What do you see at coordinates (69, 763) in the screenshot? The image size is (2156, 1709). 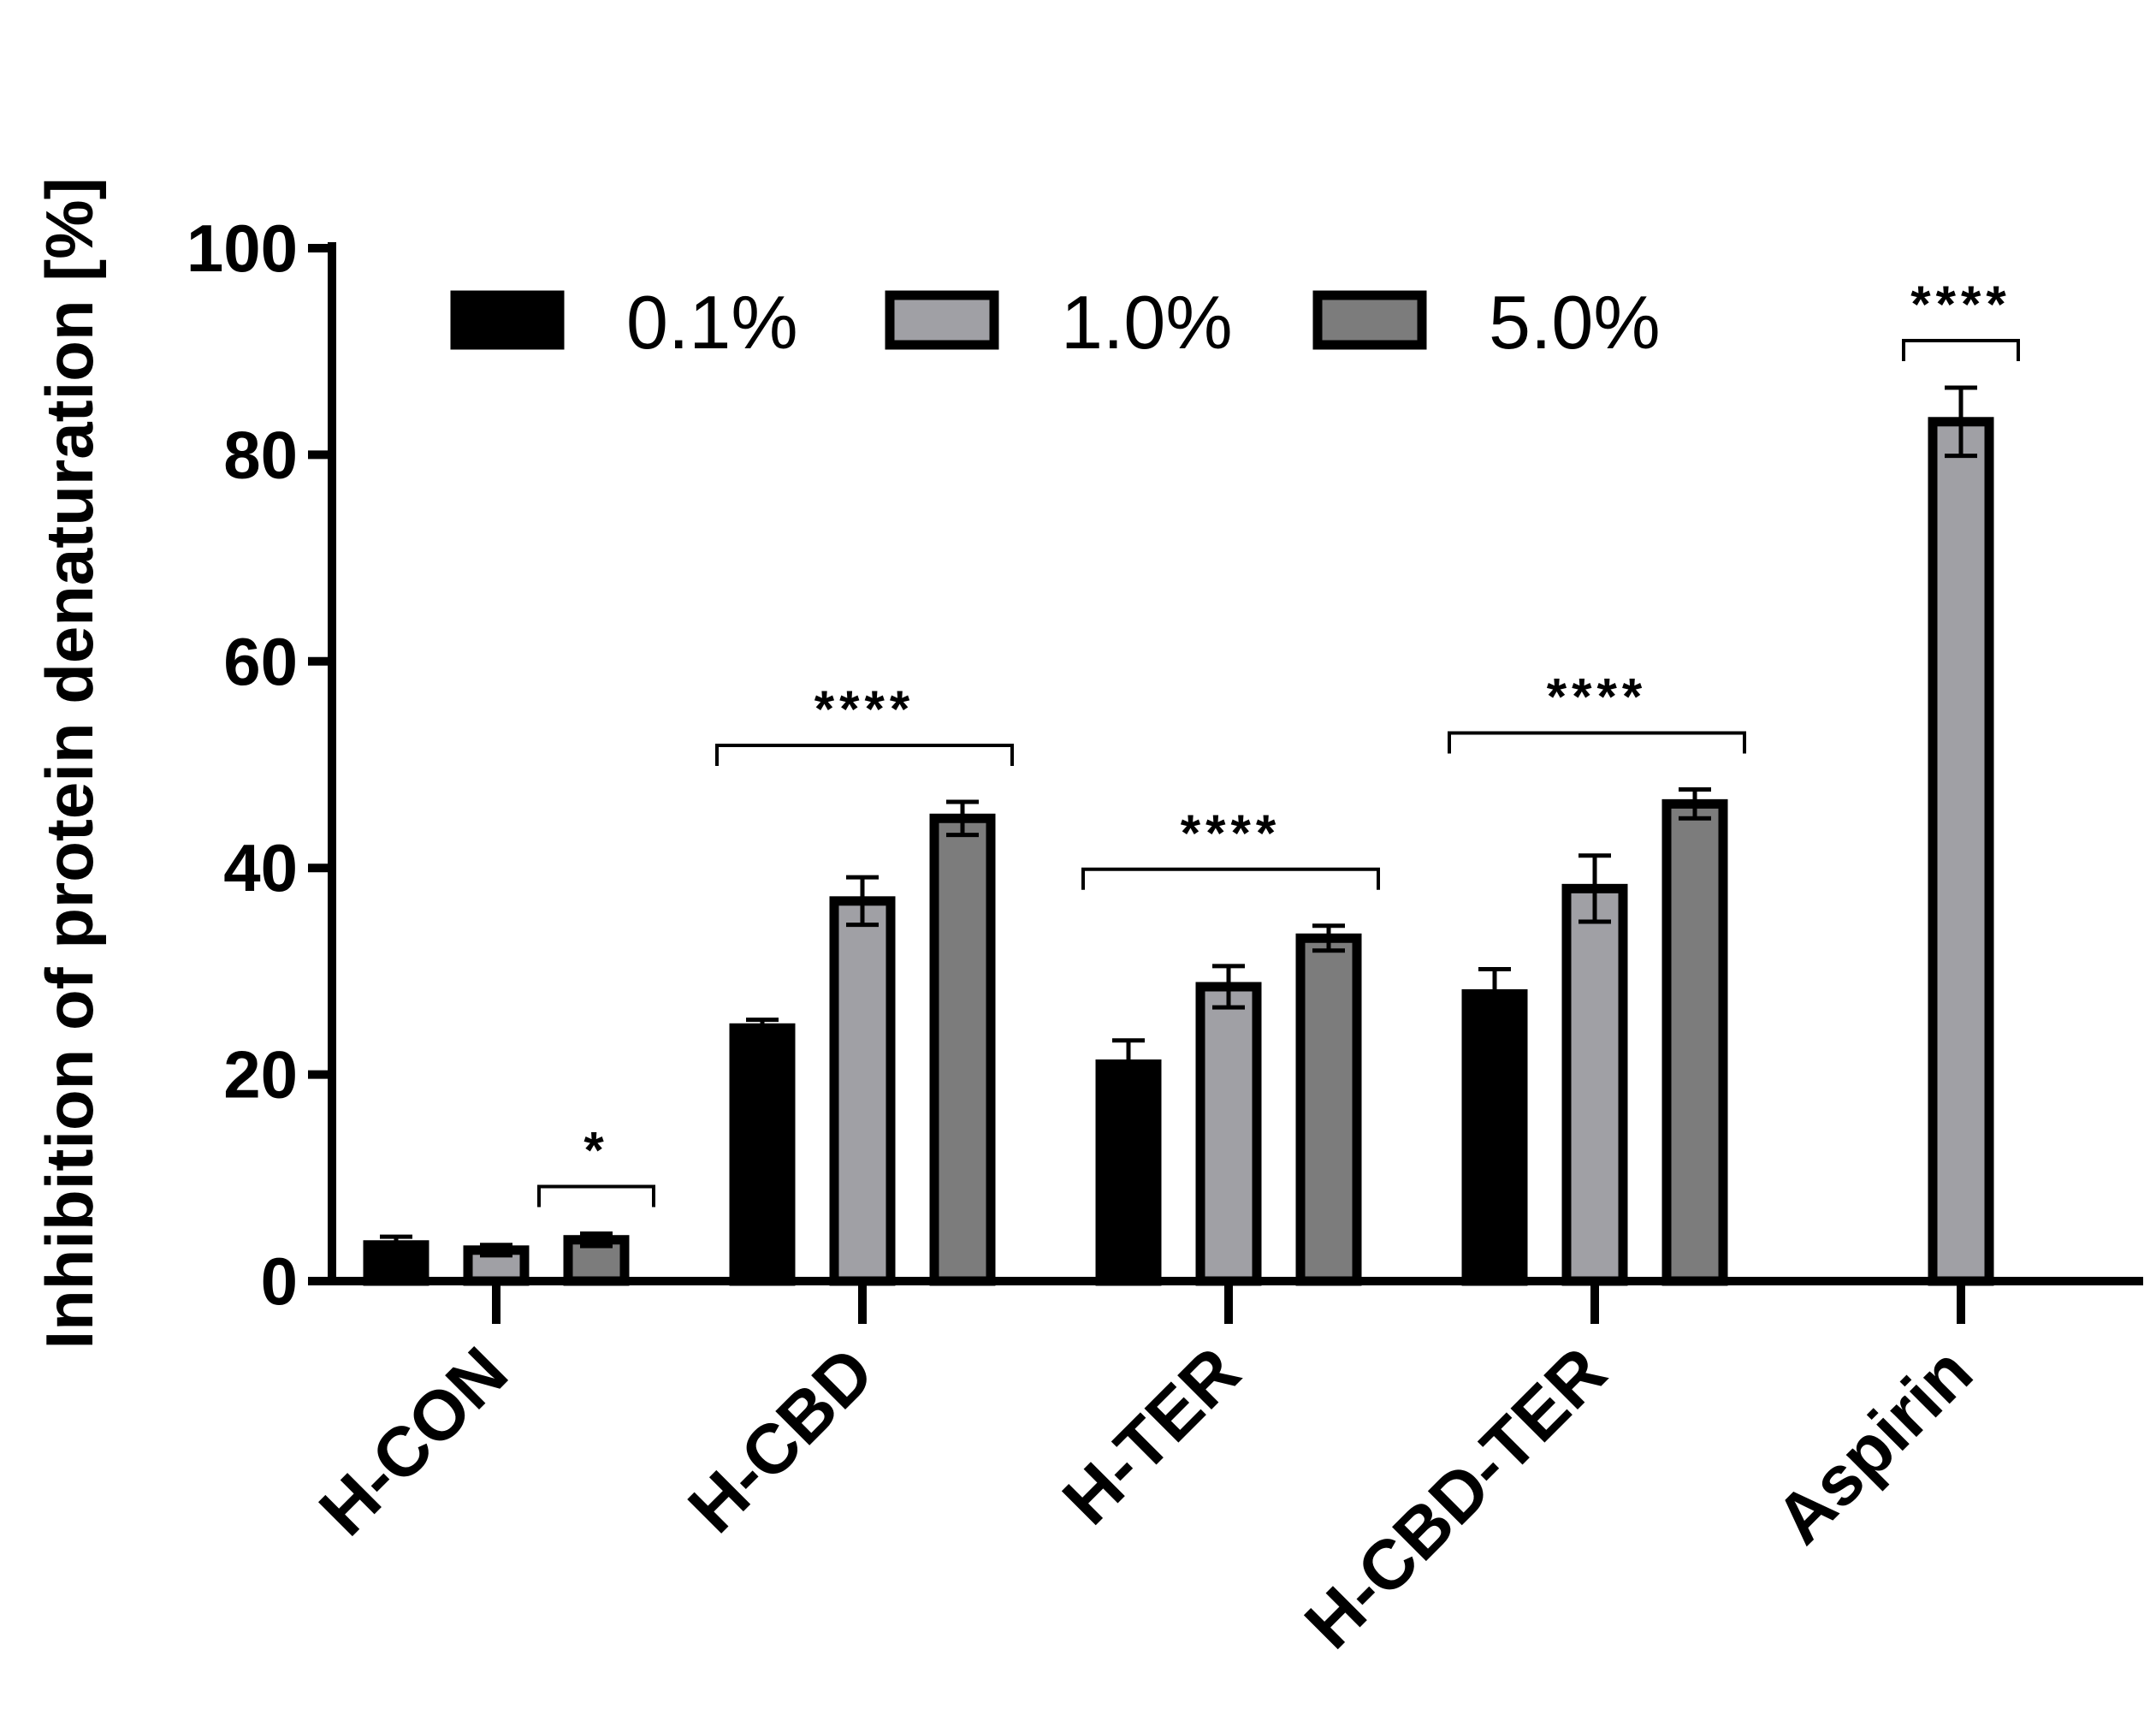 I see `y-axis-label: Inhibition of protein denaturation [%]` at bounding box center [69, 763].